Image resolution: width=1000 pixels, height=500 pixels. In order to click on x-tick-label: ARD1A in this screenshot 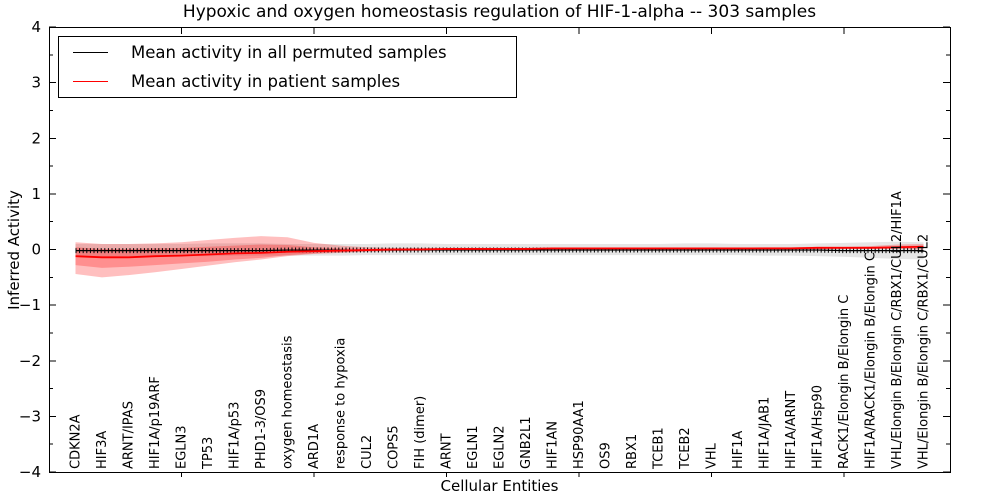, I will do `click(314, 446)`.